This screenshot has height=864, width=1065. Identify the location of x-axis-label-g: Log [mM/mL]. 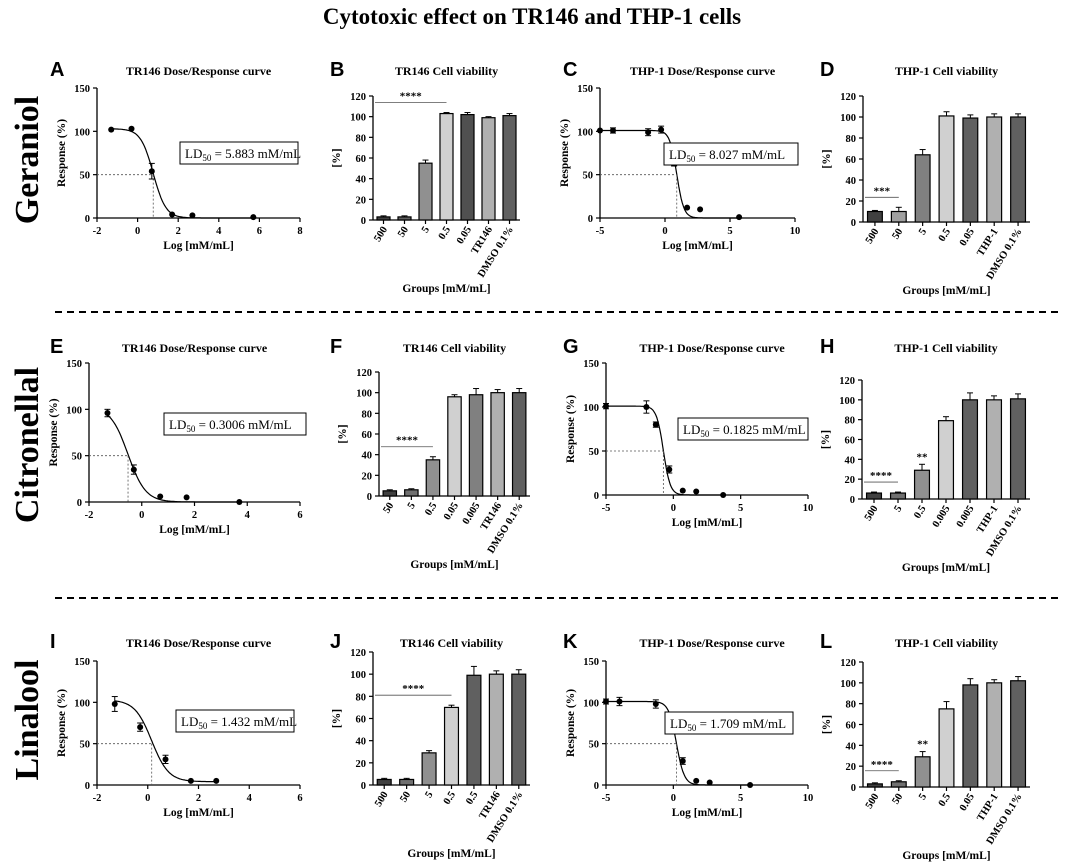
(707, 523).